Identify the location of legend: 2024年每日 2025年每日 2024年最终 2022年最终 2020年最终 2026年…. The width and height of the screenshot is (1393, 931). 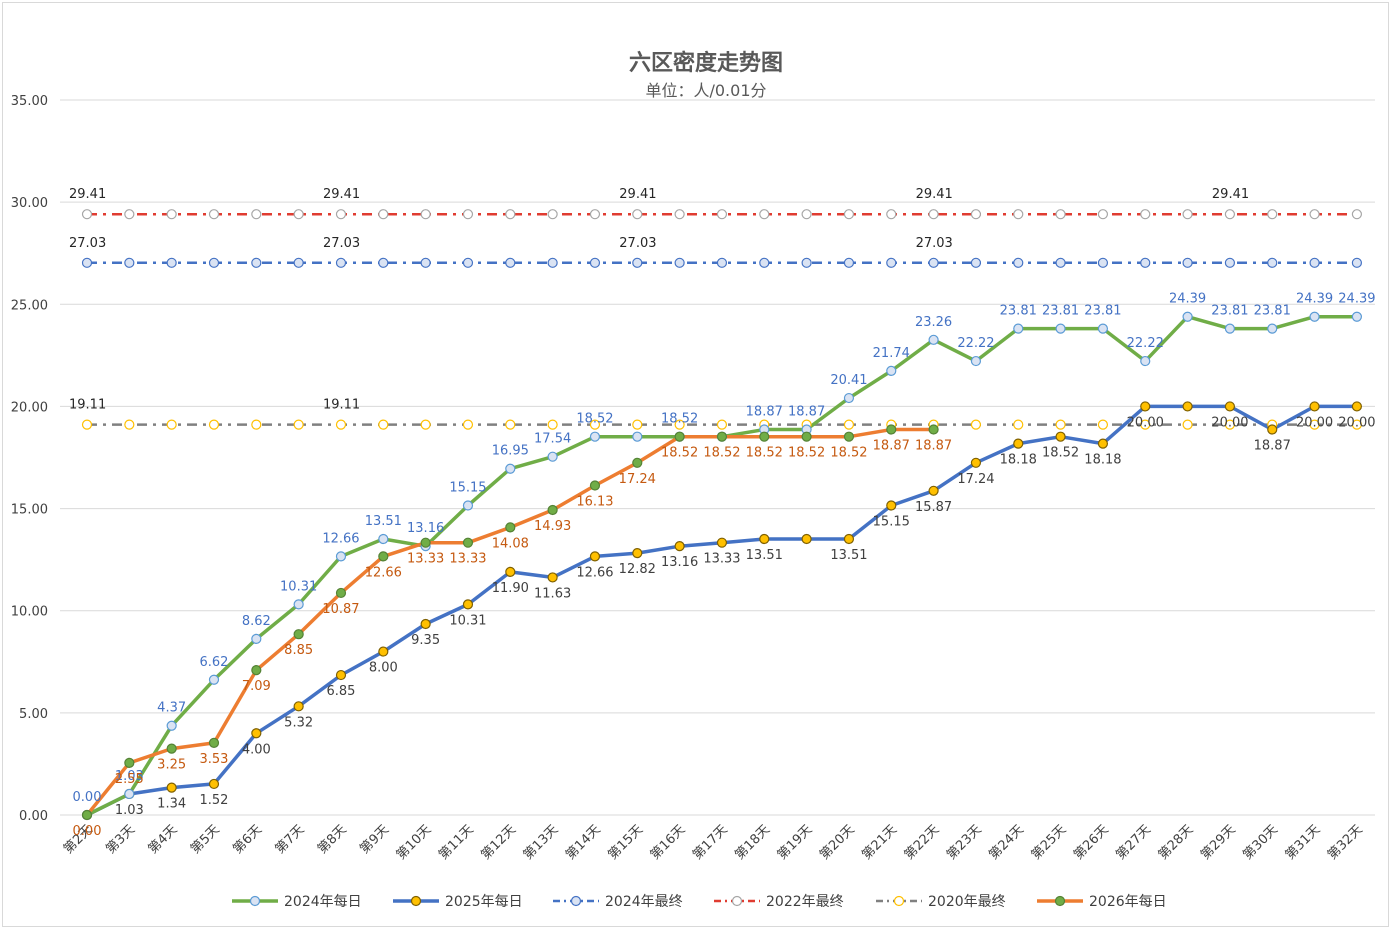
(699, 902).